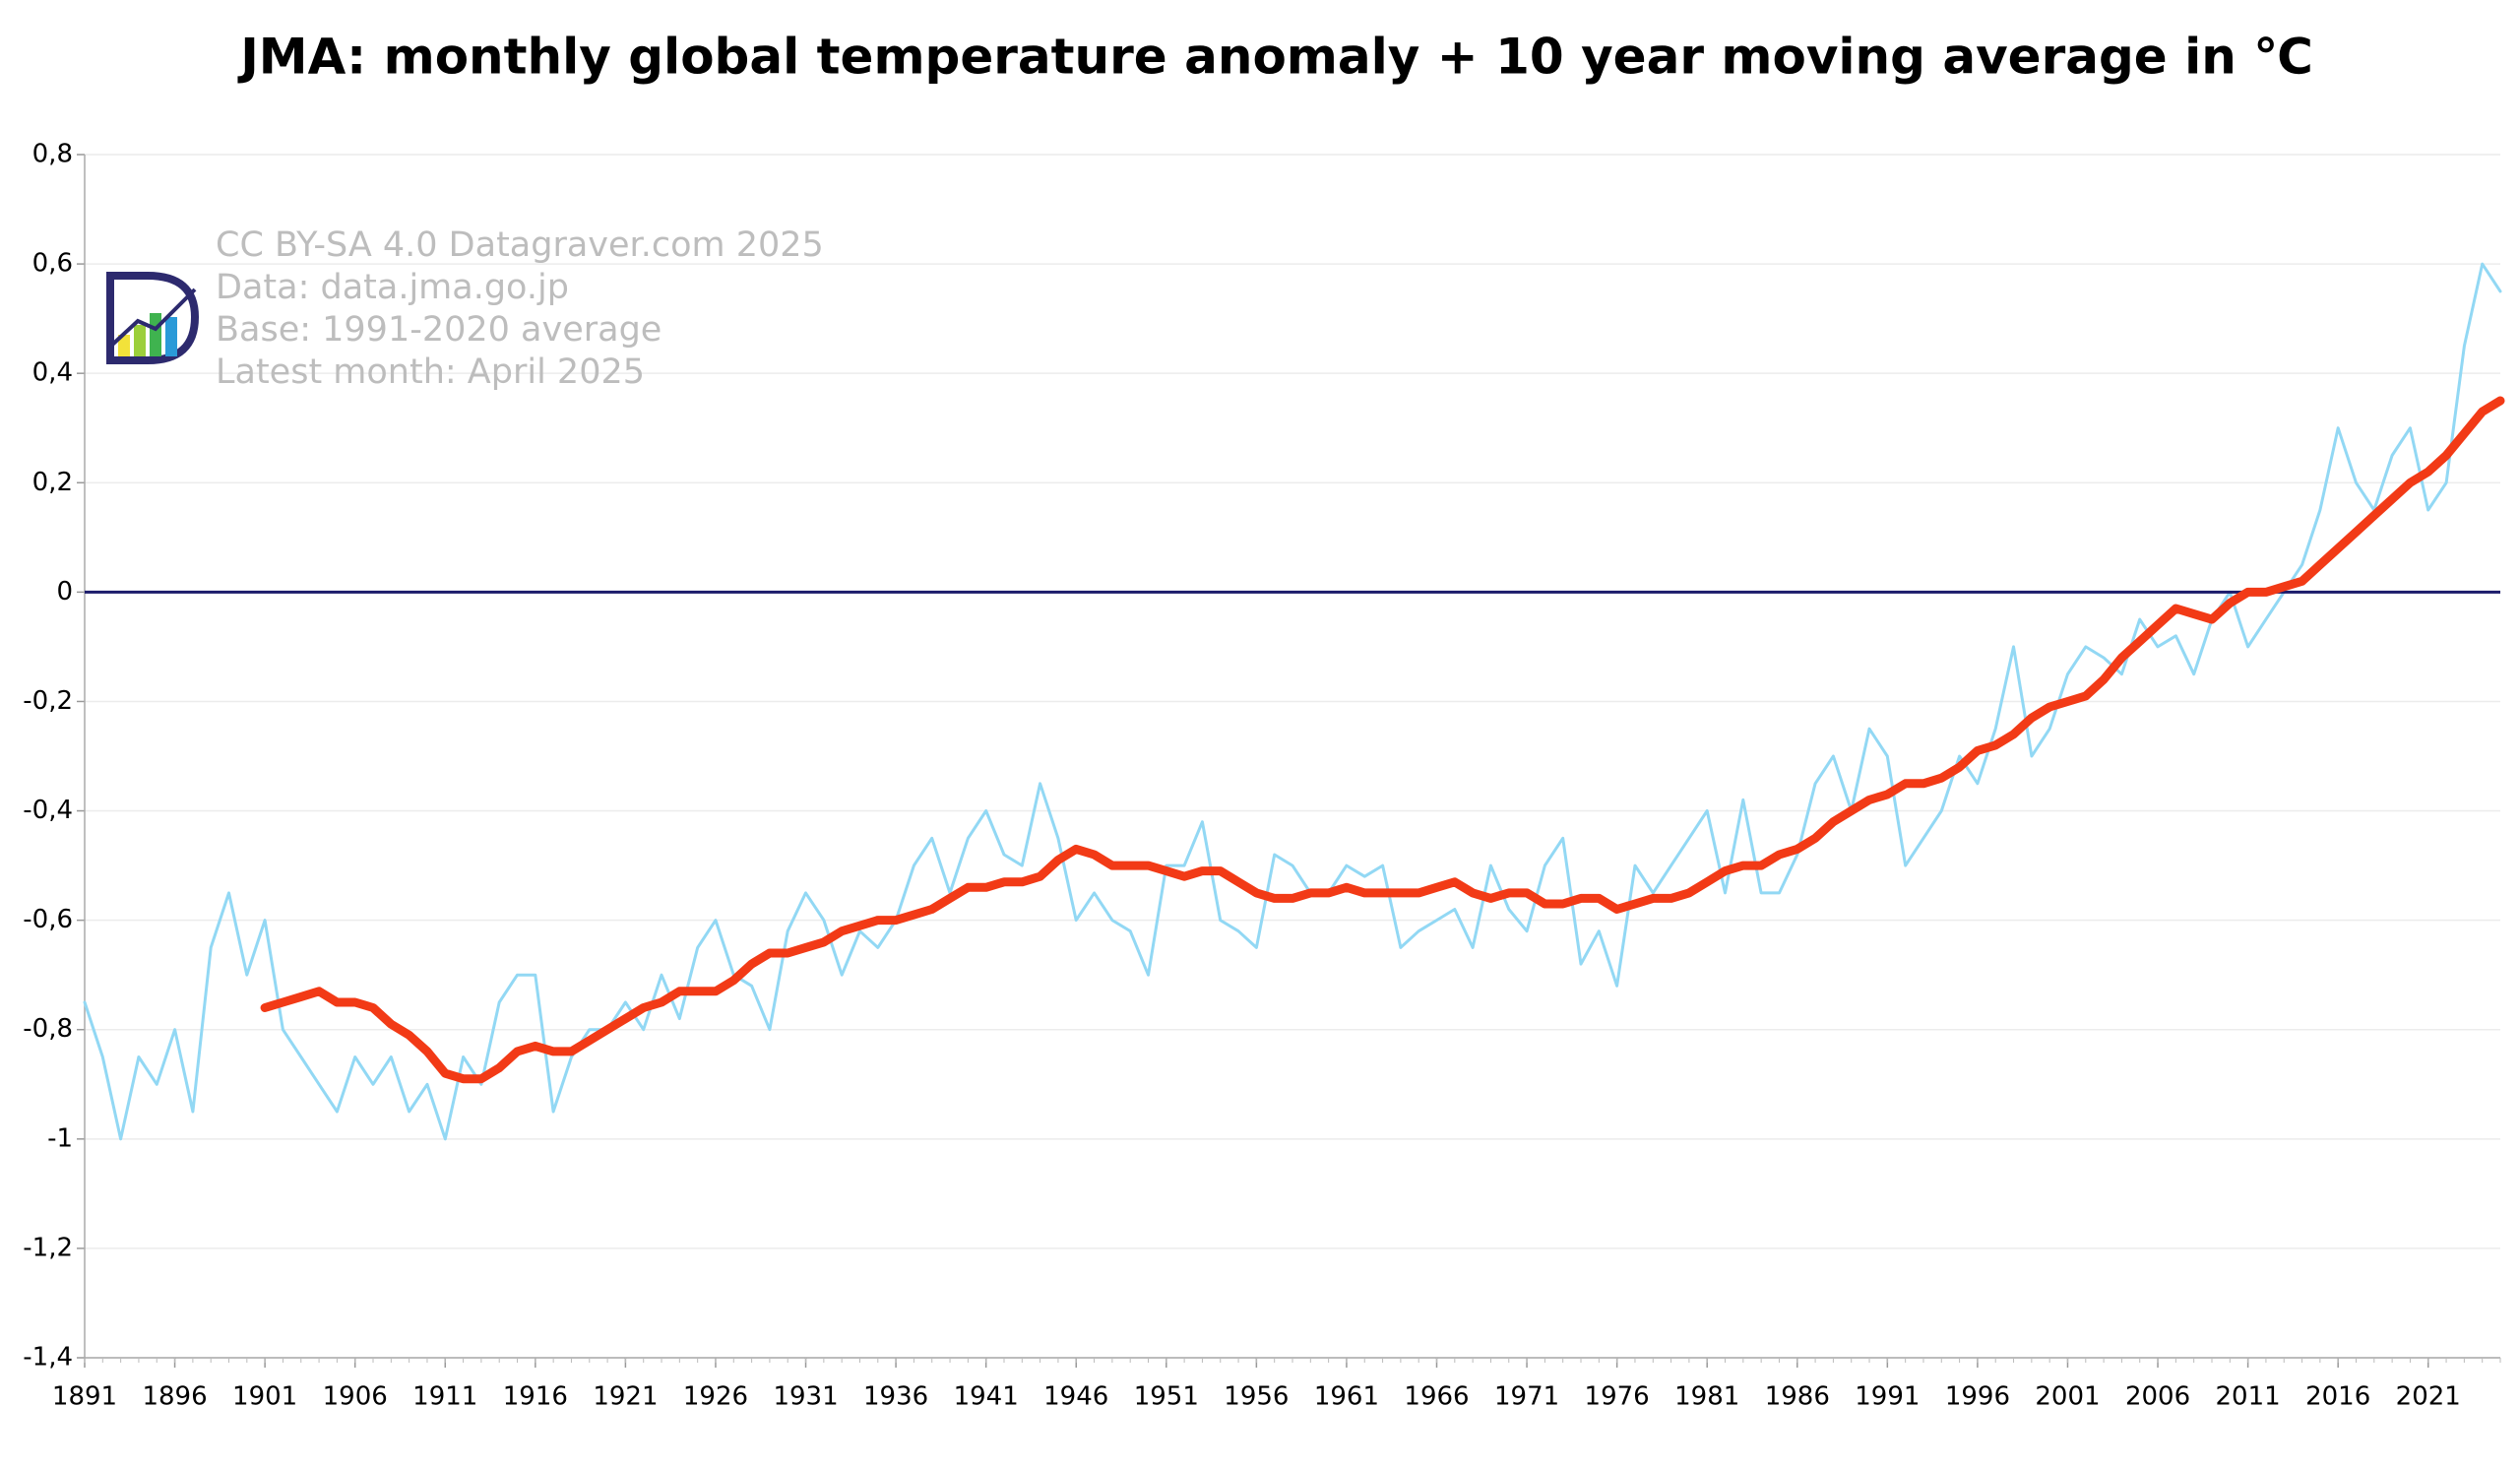 The height and width of the screenshot is (1470, 2520). What do you see at coordinates (805, 1397) in the screenshot?
I see `x-tick-label: 1931` at bounding box center [805, 1397].